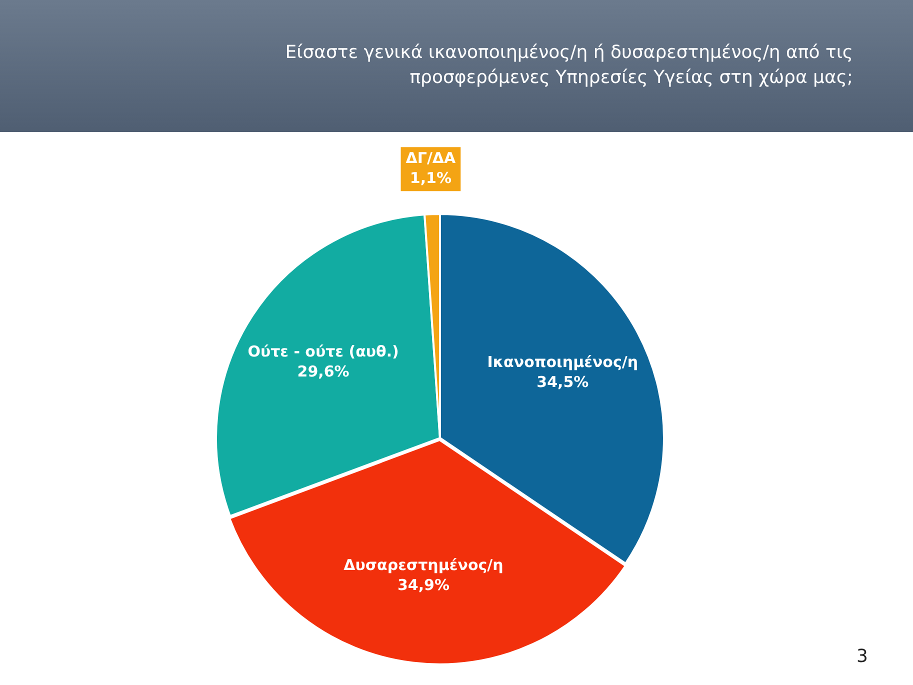  Describe the element at coordinates (568, 65) in the screenshot. I see `chart-title: Είσαστε γενικά ικανοποιημένος/η ή δυσαρεστημένος/η από τις προσφερόμενες Υπηρεσίες Υγείας στη χώρα μας;` at that location.